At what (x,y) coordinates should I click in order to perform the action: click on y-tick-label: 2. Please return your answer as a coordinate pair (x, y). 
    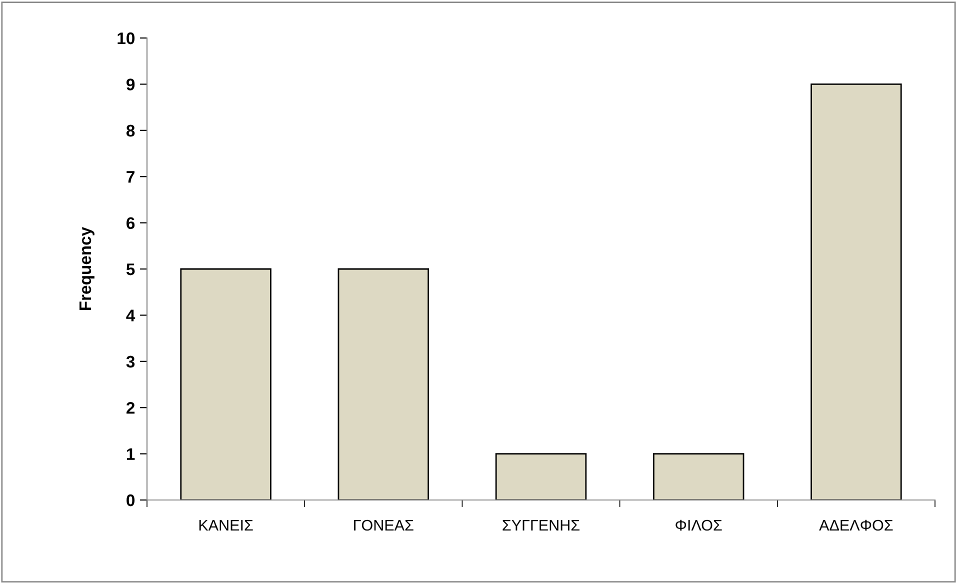
    Looking at the image, I should click on (130, 408).